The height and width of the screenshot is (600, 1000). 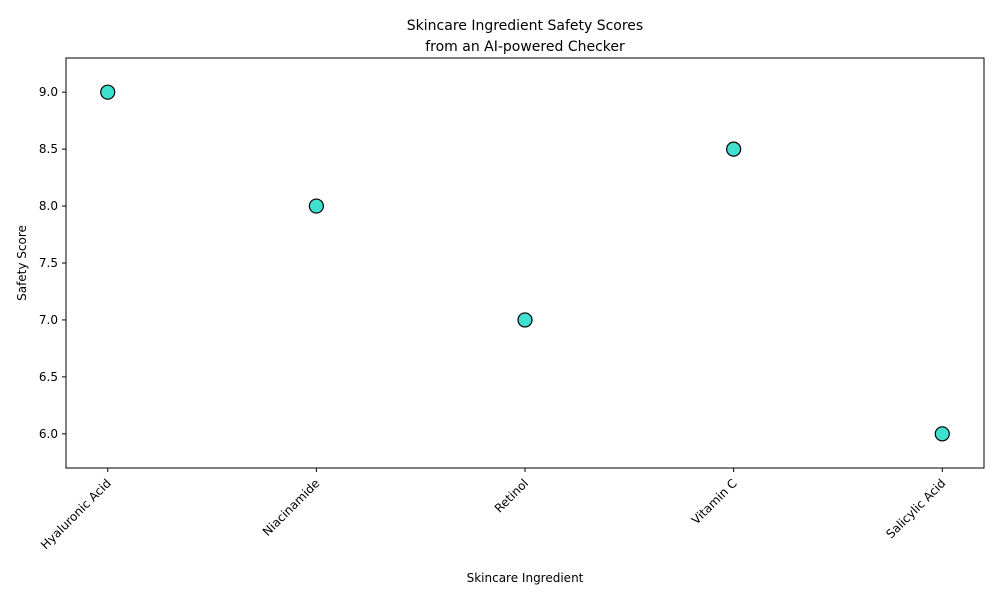 I want to click on y-axis-label: Safety Score, so click(x=22, y=263).